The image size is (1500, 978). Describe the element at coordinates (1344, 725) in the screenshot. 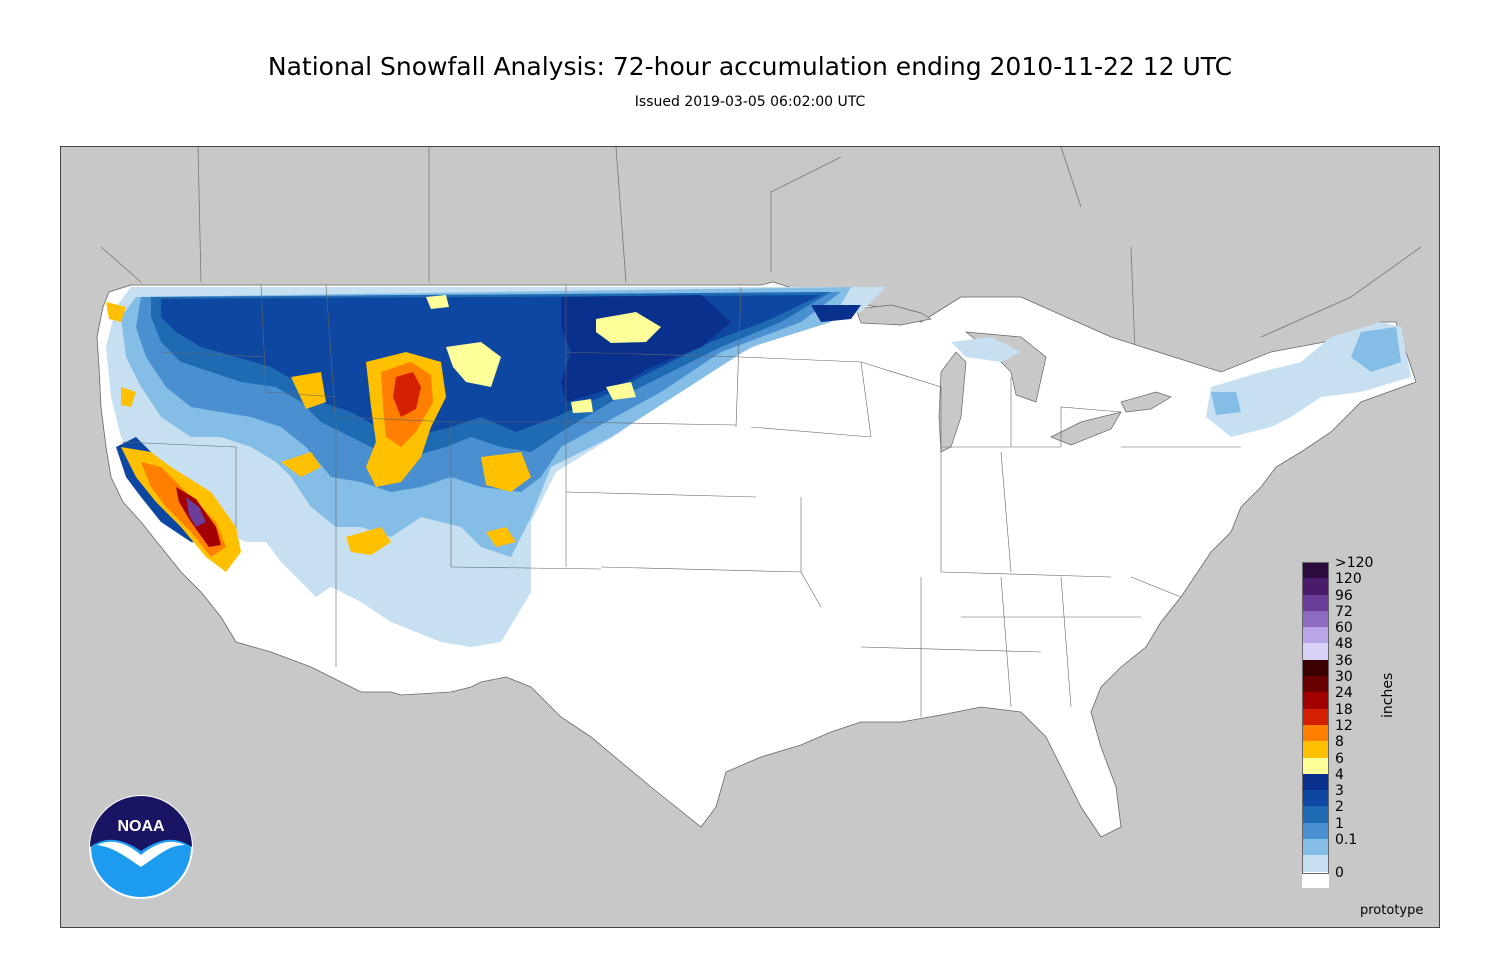

I see `legend-label: 12` at that location.